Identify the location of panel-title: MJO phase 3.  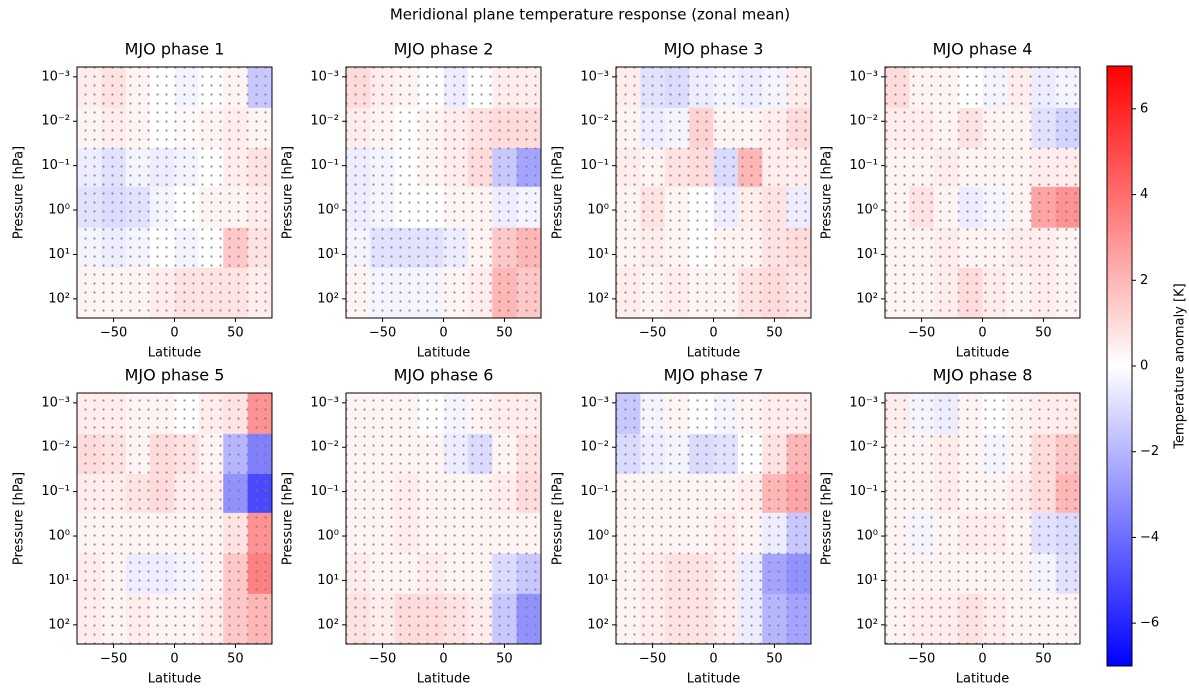
(714, 49).